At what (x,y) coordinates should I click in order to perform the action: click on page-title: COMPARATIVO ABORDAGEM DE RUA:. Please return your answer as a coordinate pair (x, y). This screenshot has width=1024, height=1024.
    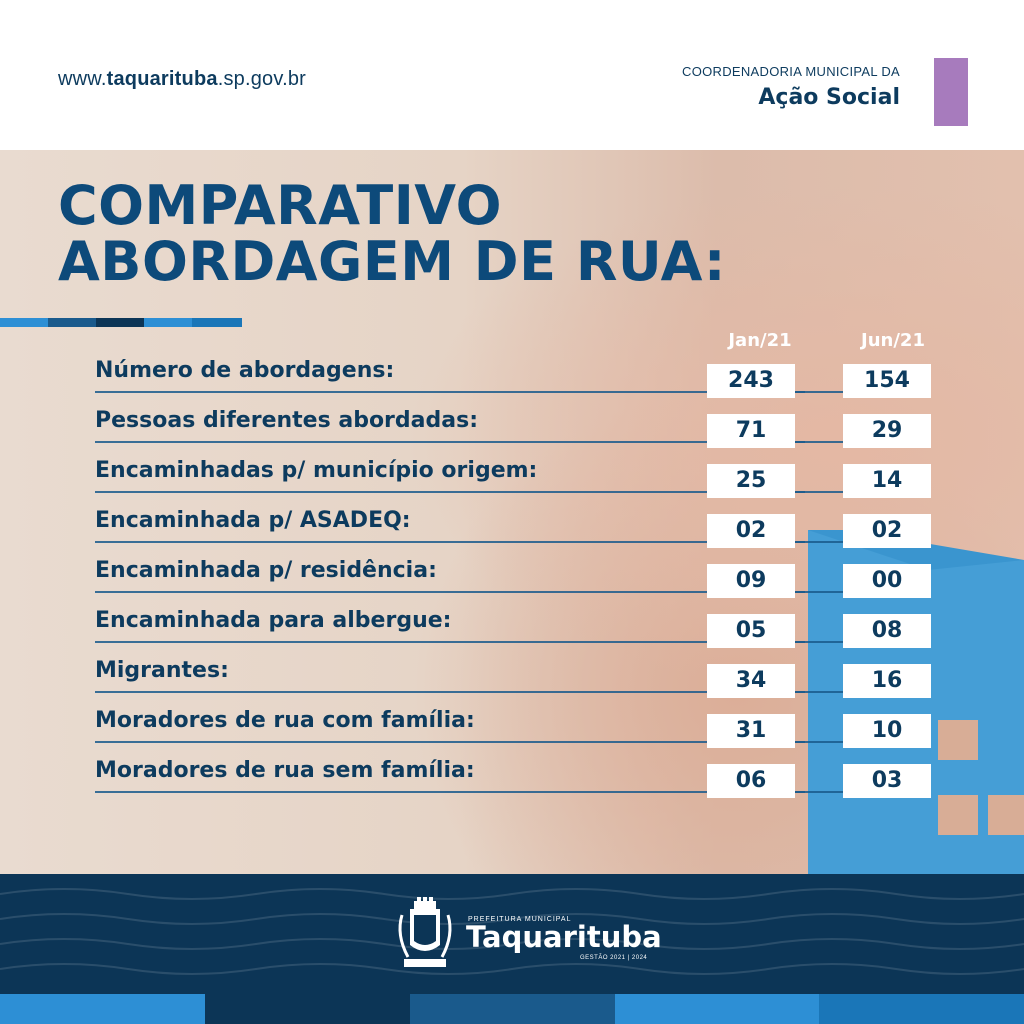
    Looking at the image, I should click on (392, 234).